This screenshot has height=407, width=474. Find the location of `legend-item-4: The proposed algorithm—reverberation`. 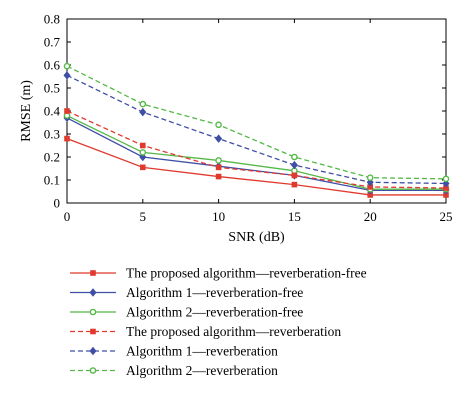

legend-item-4: The proposed algorithm—reverberation is located at coordinates (205, 331).